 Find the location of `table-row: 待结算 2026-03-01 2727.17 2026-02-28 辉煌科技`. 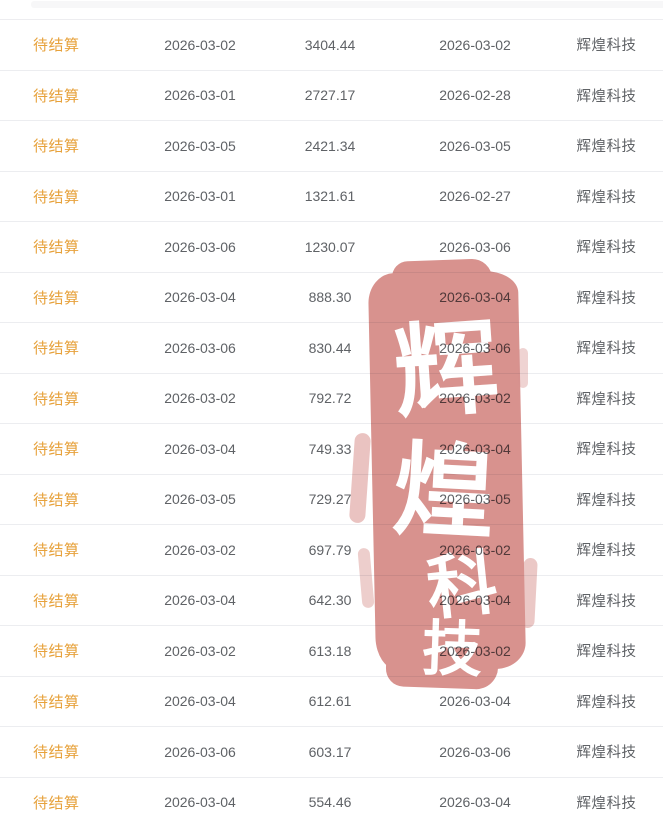

table-row: 待结算 2026-03-01 2727.17 2026-02-28 辉煌科技 is located at coordinates (331, 95).